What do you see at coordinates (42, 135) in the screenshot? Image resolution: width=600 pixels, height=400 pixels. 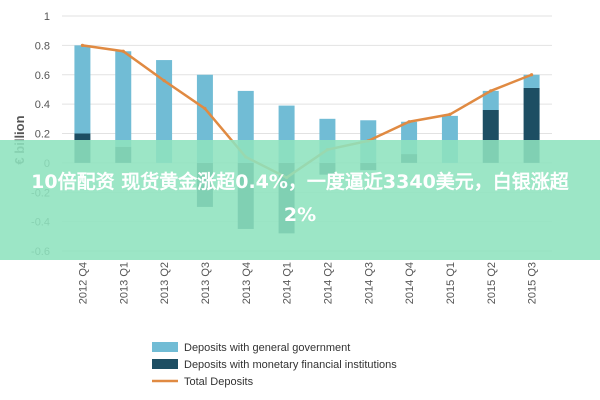 I see `y-tick-label: 0.2` at bounding box center [42, 135].